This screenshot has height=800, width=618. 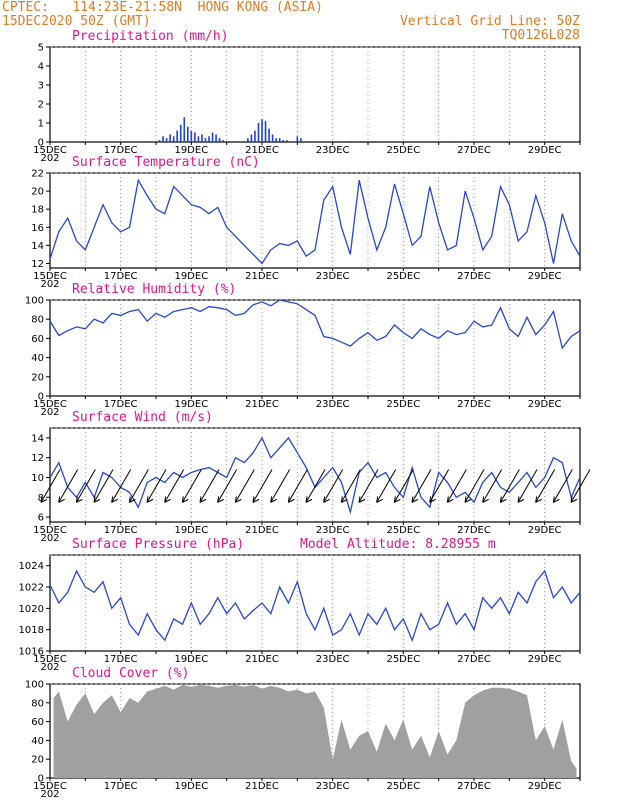 I want to click on precip-ytick-label: 0, so click(x=41, y=143).